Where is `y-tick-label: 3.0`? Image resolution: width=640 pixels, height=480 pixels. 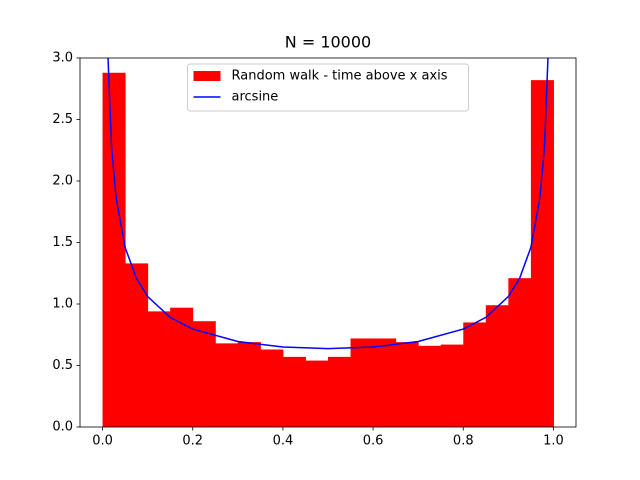 y-tick-label: 3.0 is located at coordinates (62, 58).